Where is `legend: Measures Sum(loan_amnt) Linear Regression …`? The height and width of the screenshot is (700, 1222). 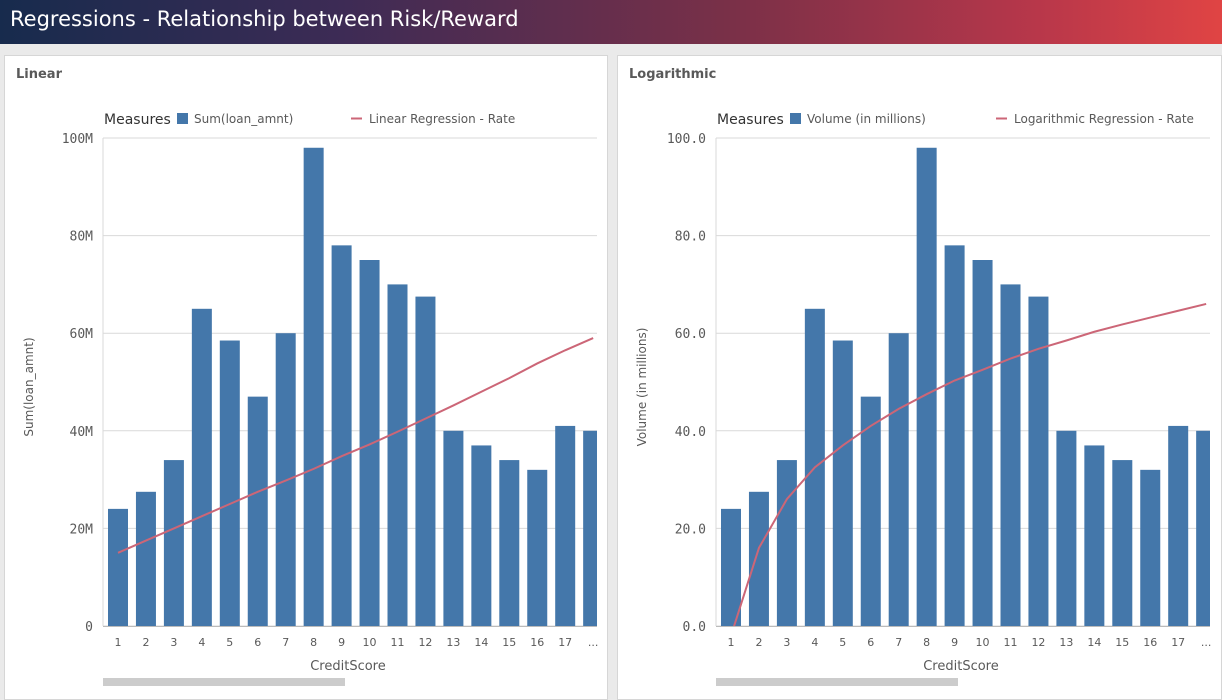 legend: Measures Sum(loan_amnt) Linear Regression … is located at coordinates (309, 120).